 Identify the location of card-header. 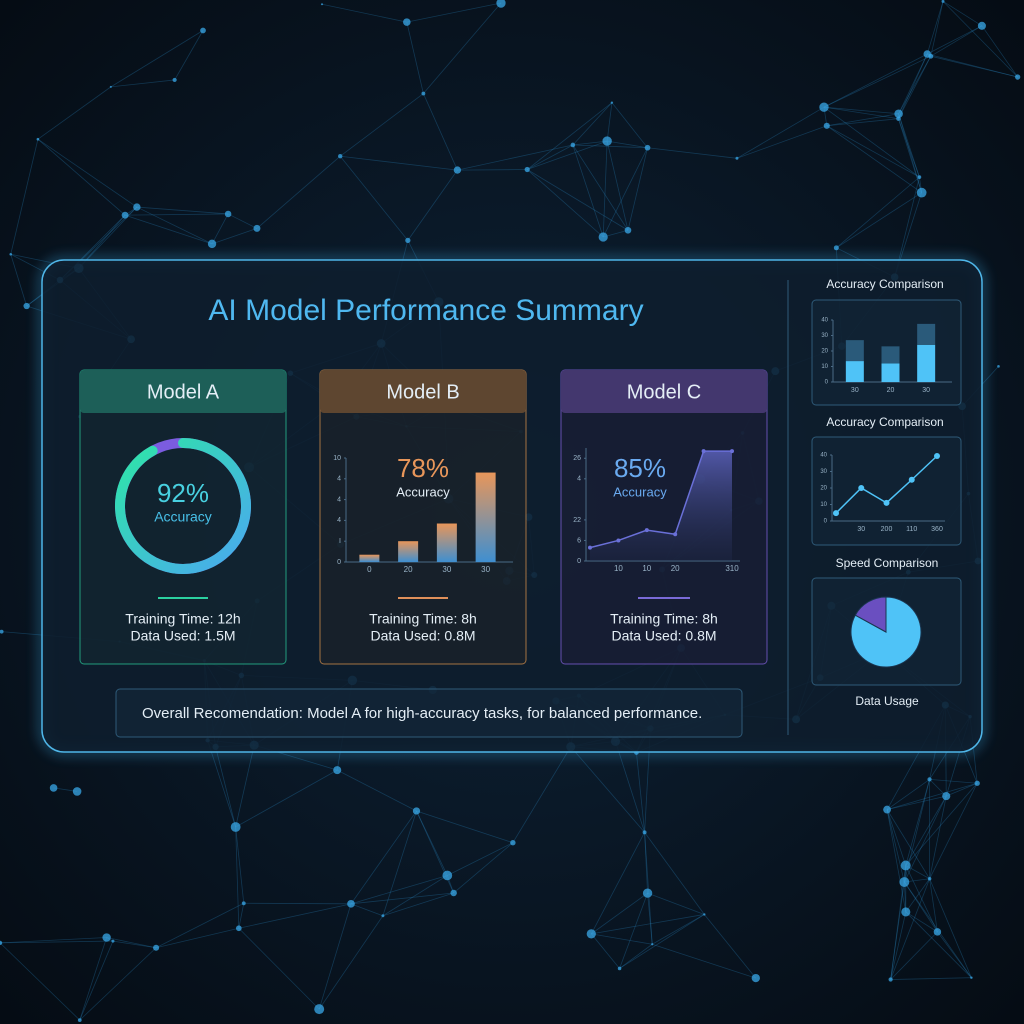
(423, 391).